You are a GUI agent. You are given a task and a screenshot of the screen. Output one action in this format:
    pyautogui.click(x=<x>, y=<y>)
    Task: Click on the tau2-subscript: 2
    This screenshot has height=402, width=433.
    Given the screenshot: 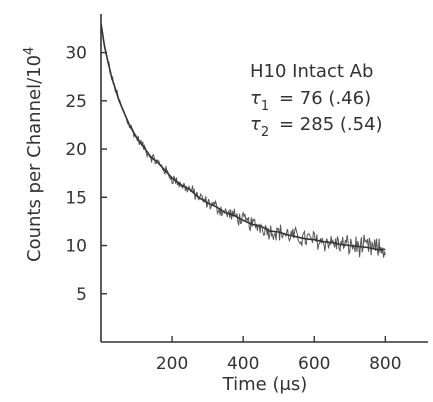 What is the action you would take?
    pyautogui.click(x=265, y=132)
    